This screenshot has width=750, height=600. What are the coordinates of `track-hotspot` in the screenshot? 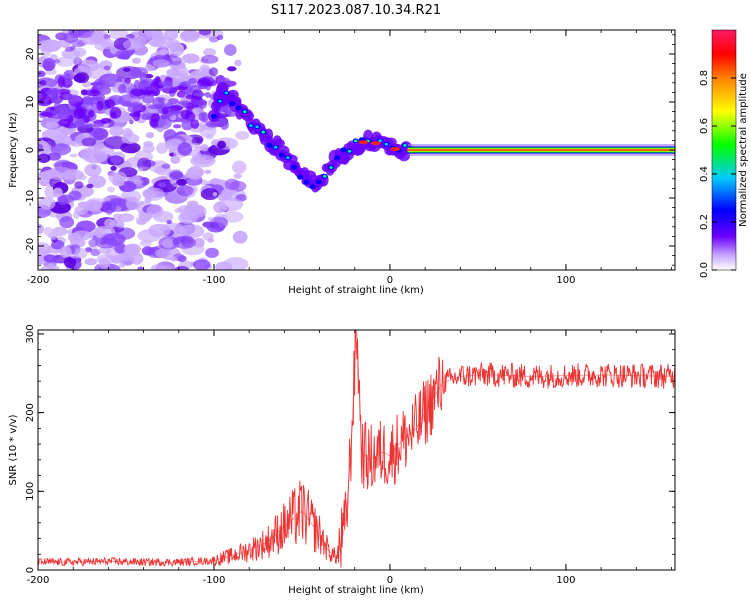 It's located at (363, 142).